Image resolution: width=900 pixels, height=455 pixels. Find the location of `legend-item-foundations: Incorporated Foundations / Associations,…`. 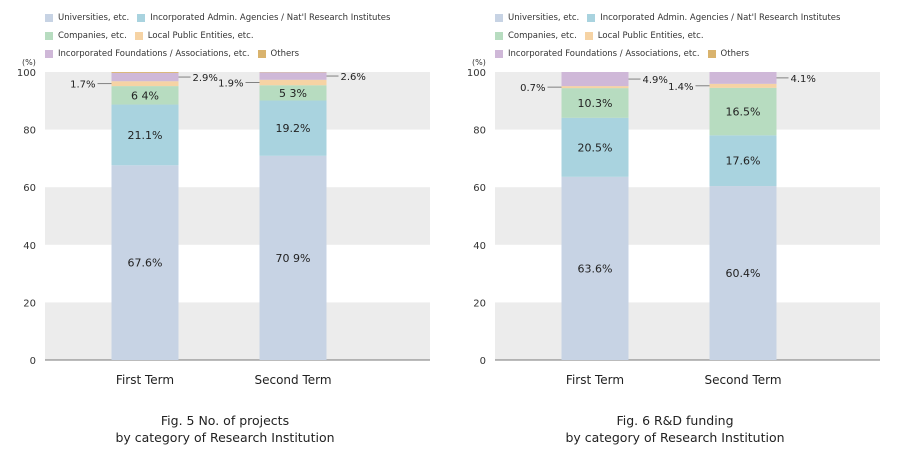

legend-item-foundations: Incorporated Foundations / Associations,… is located at coordinates (597, 54).